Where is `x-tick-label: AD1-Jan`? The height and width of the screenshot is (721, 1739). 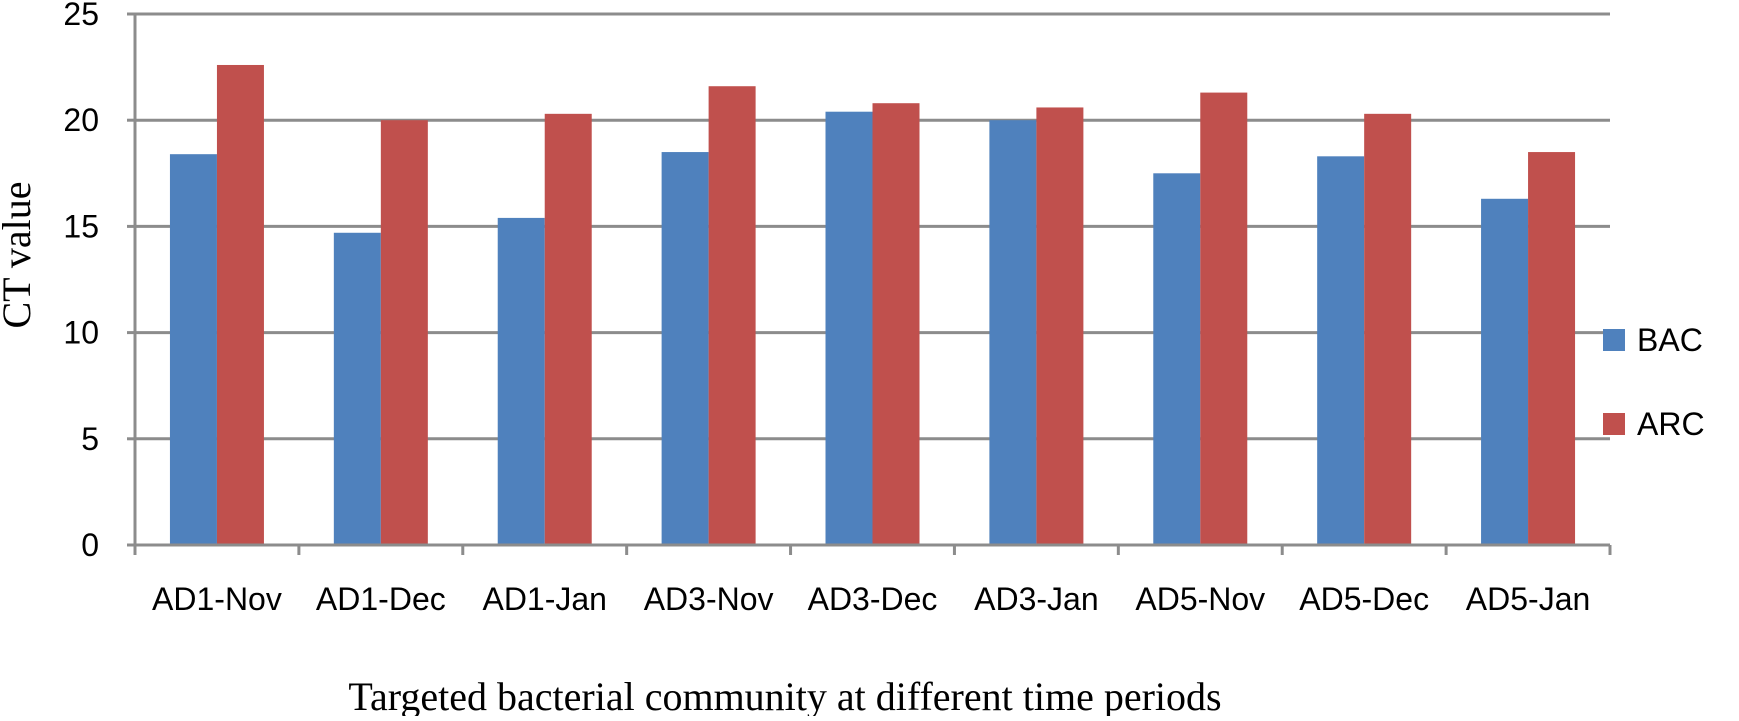
x-tick-label: AD1-Jan is located at coordinates (544, 599).